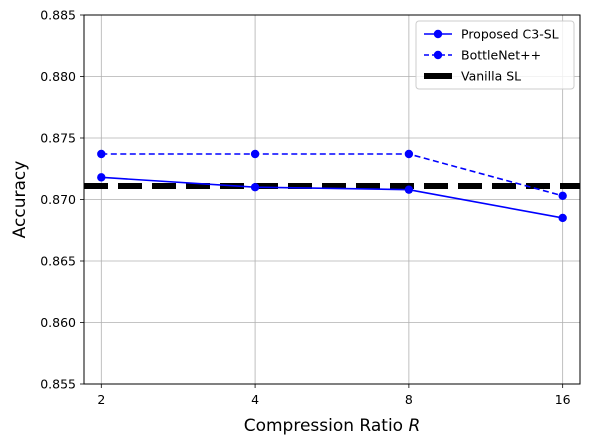 The image size is (589, 447). What do you see at coordinates (58, 15) in the screenshot?
I see `y-tick-label: 0.885` at bounding box center [58, 15].